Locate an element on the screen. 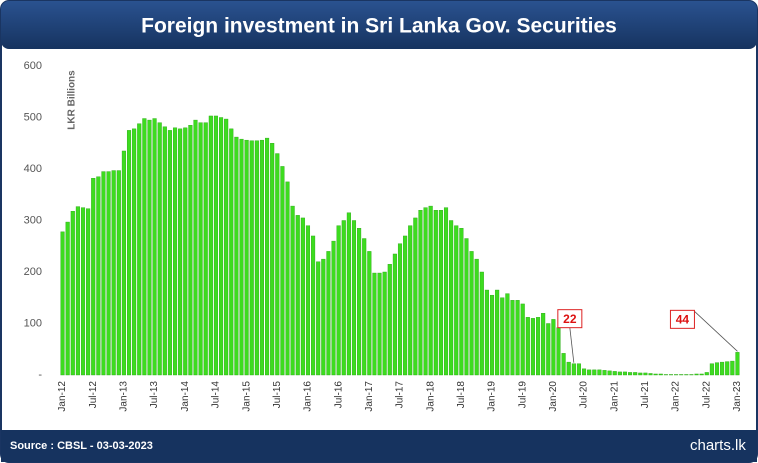  x-tick-label: Jul-22 is located at coordinates (706, 395).